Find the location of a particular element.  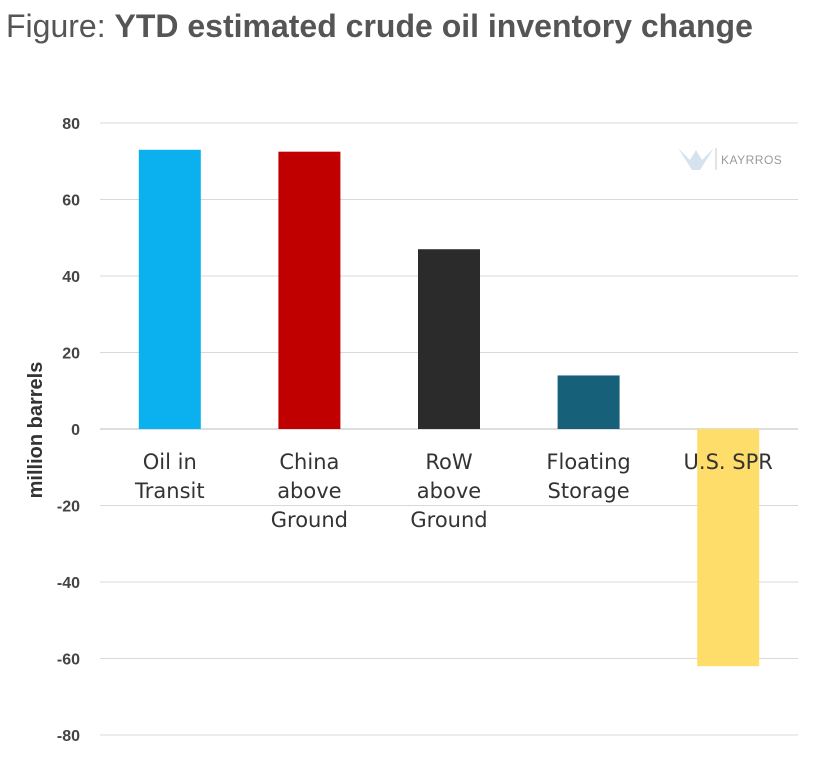

y-tick-label: 60 is located at coordinates (71, 201).